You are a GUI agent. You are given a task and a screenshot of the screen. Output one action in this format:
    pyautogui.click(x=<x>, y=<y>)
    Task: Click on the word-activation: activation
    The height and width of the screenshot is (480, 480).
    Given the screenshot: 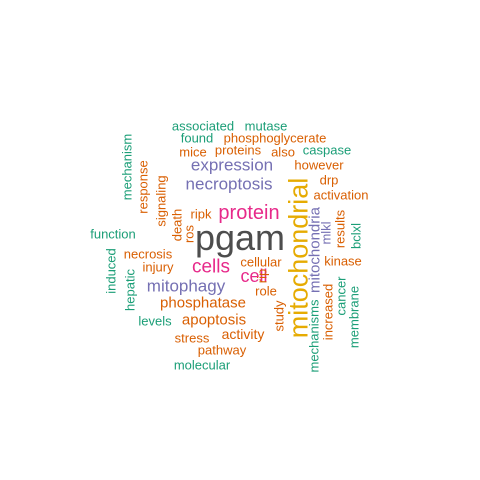 What is the action you would take?
    pyautogui.click(x=341, y=195)
    